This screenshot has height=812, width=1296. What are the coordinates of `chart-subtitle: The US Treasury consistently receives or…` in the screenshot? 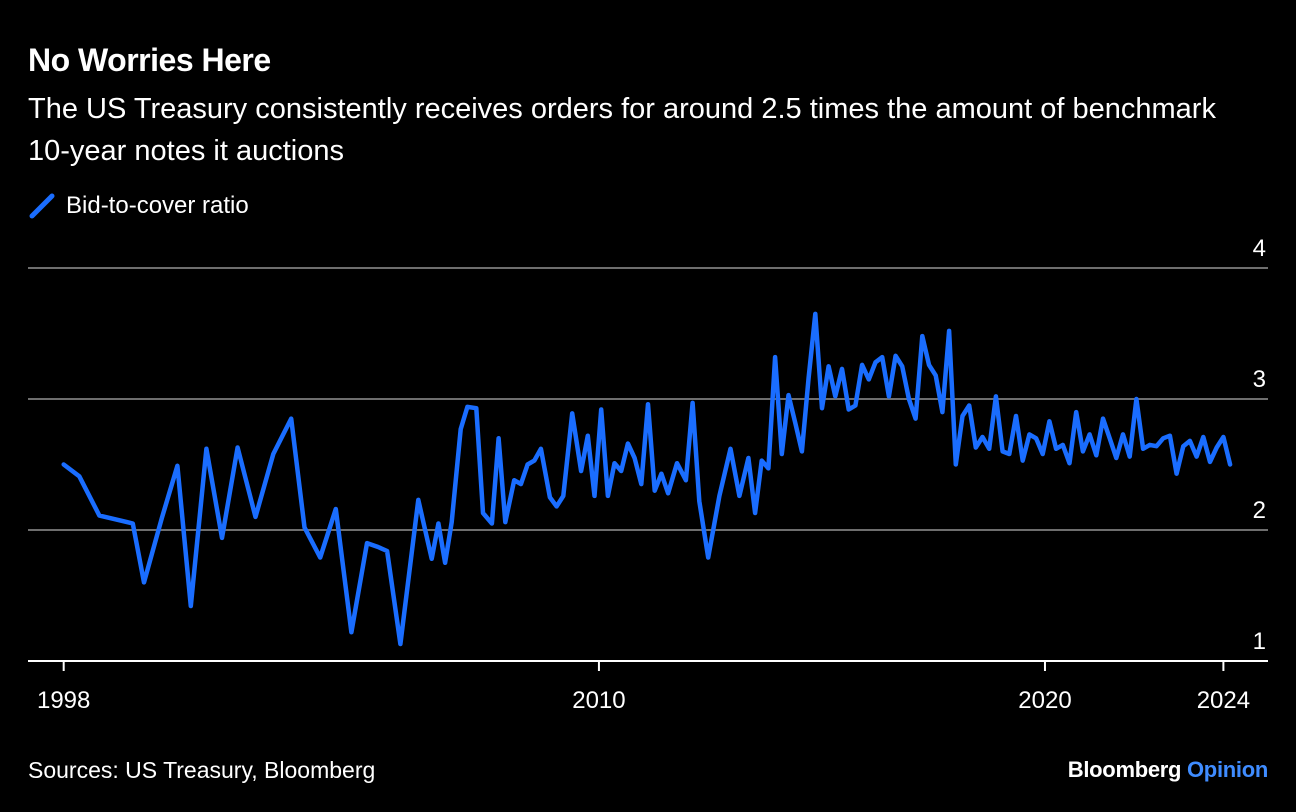 It's located at (622, 130).